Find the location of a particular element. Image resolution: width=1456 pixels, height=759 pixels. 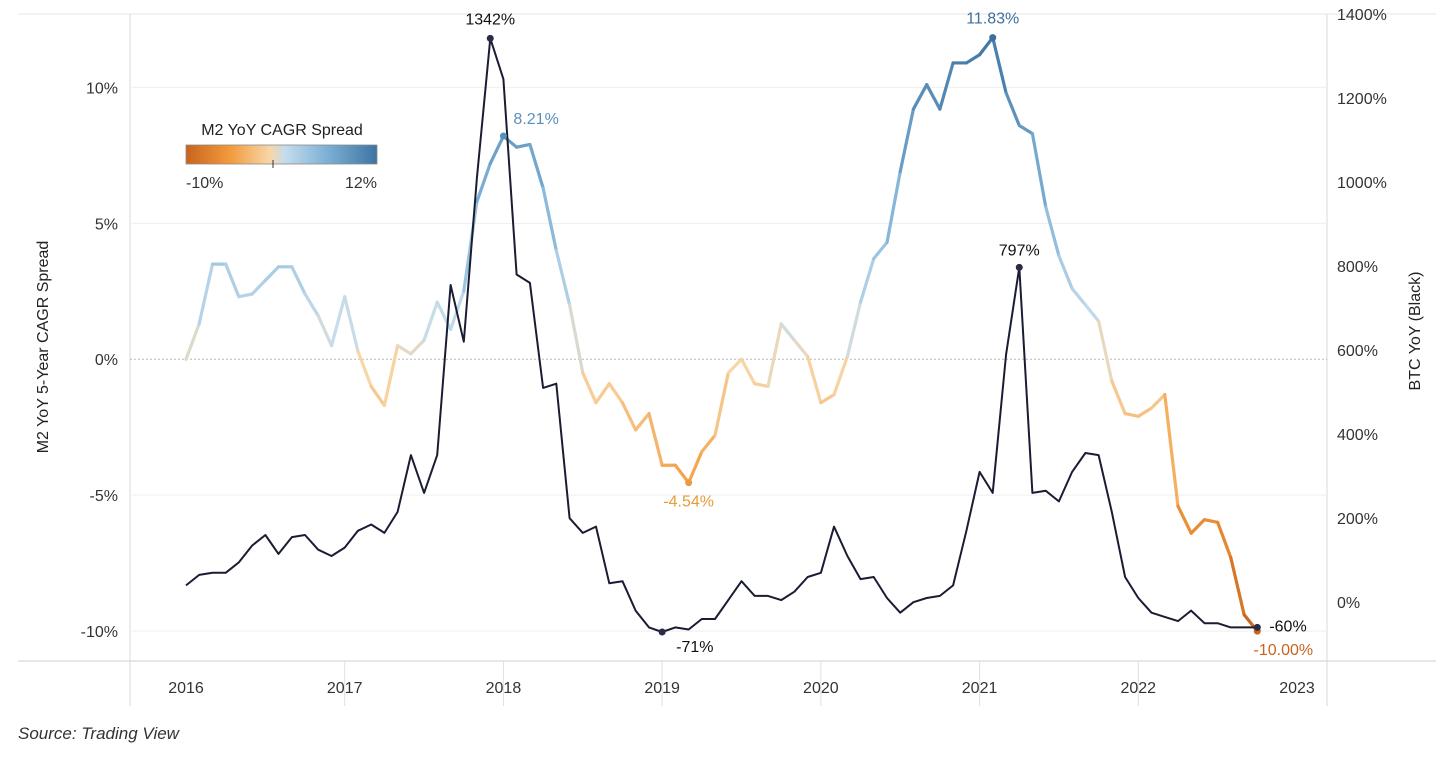

btc-value-label: 1342% is located at coordinates (490, 19).